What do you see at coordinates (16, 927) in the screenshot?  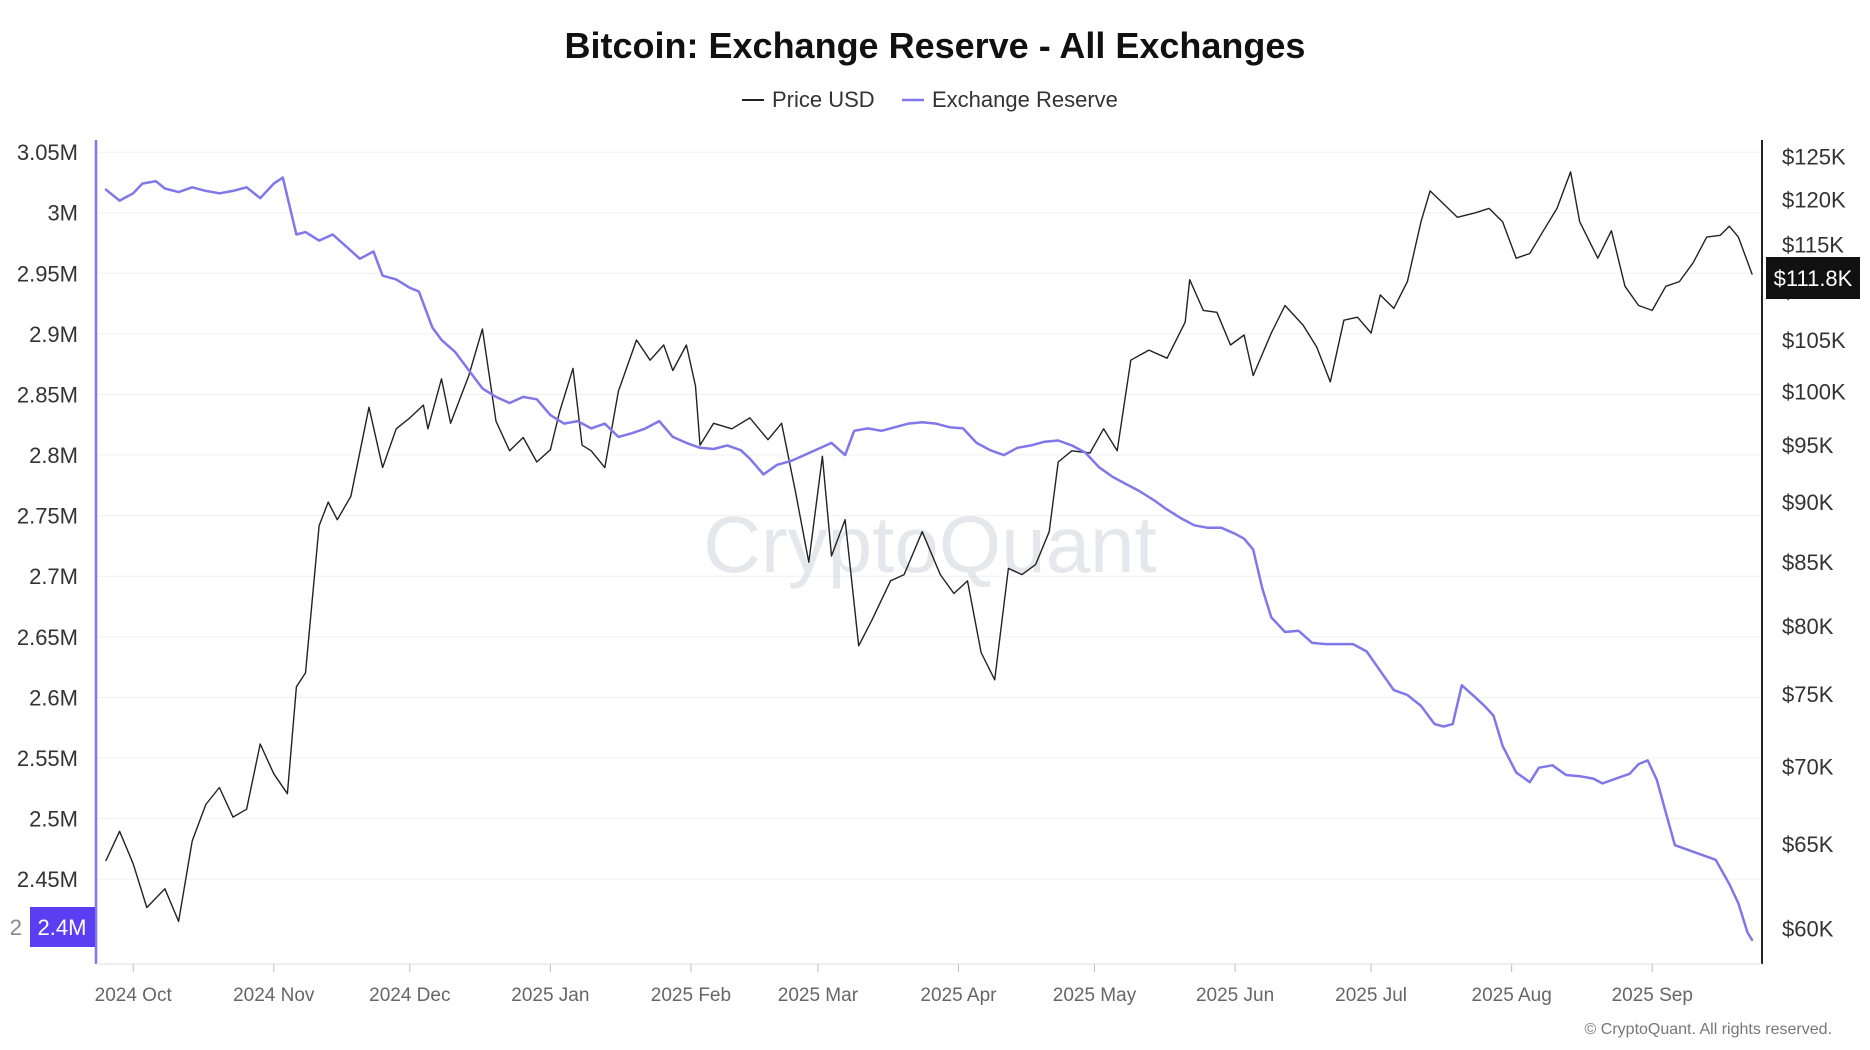 I see `left-axis-partial-label: 2` at bounding box center [16, 927].